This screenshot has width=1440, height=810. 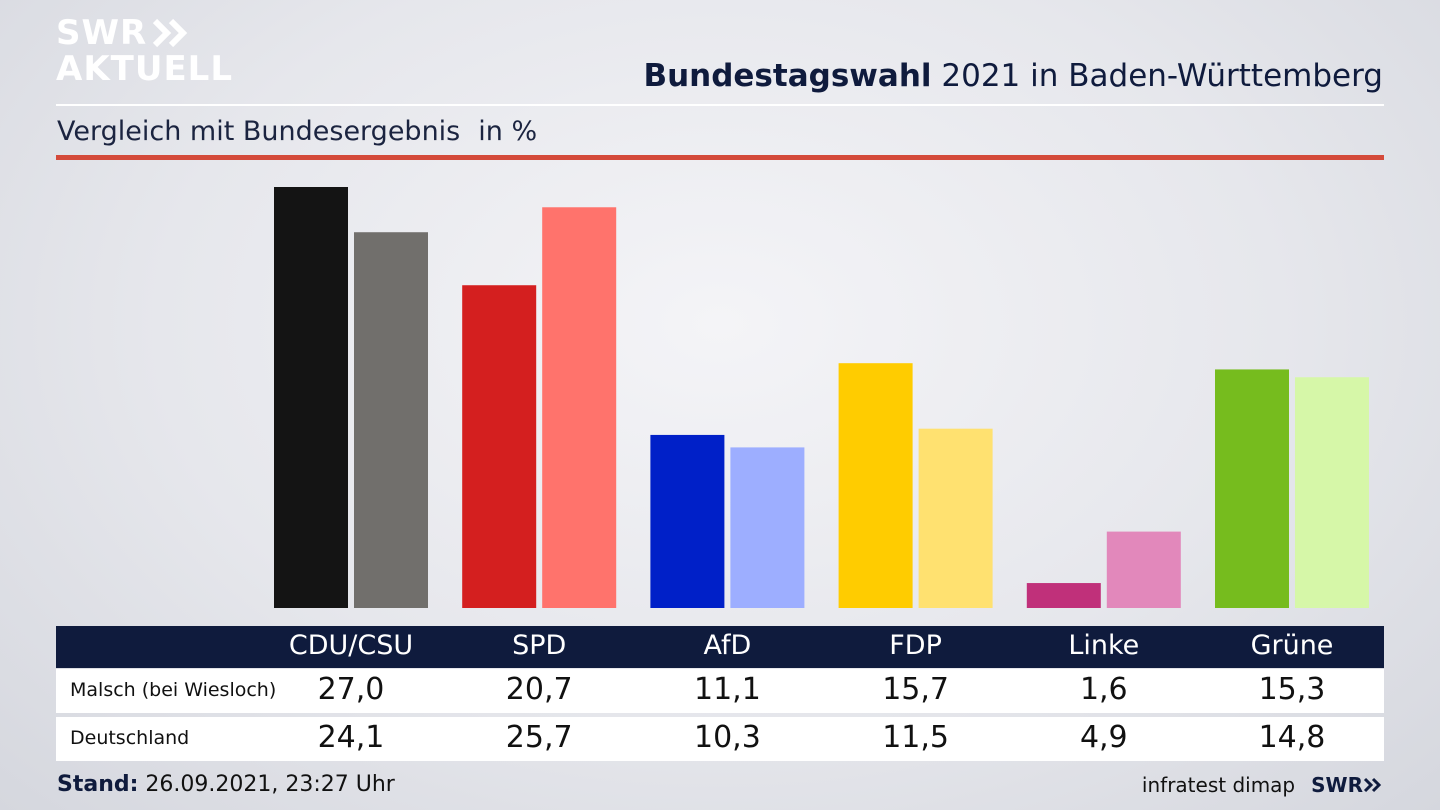 I want to click on column-header: Linke, so click(x=1104, y=645).